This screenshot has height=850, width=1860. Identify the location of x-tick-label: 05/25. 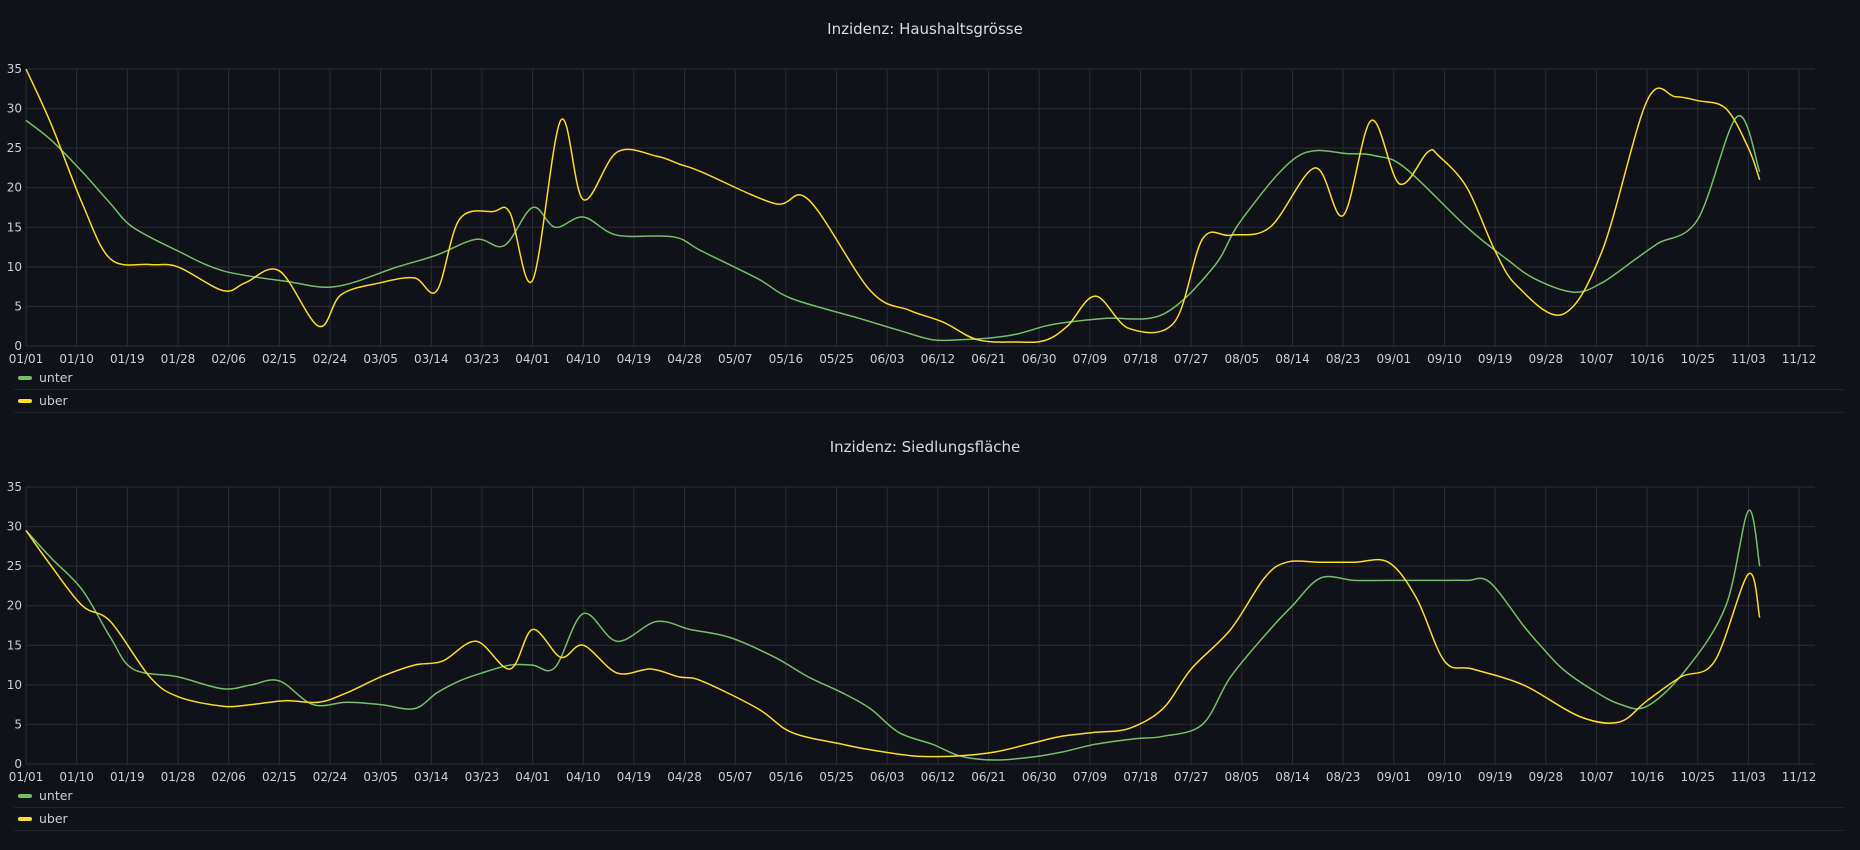
(836, 359).